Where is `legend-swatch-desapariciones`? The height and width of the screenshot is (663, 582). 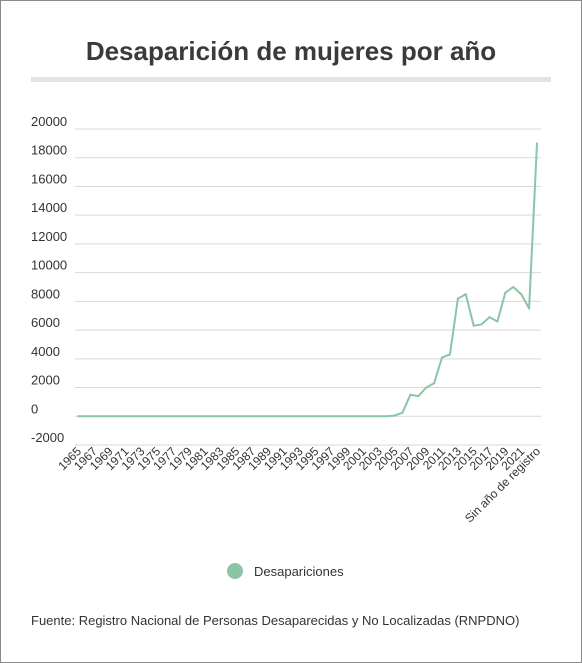
legend-swatch-desapariciones is located at coordinates (235, 571).